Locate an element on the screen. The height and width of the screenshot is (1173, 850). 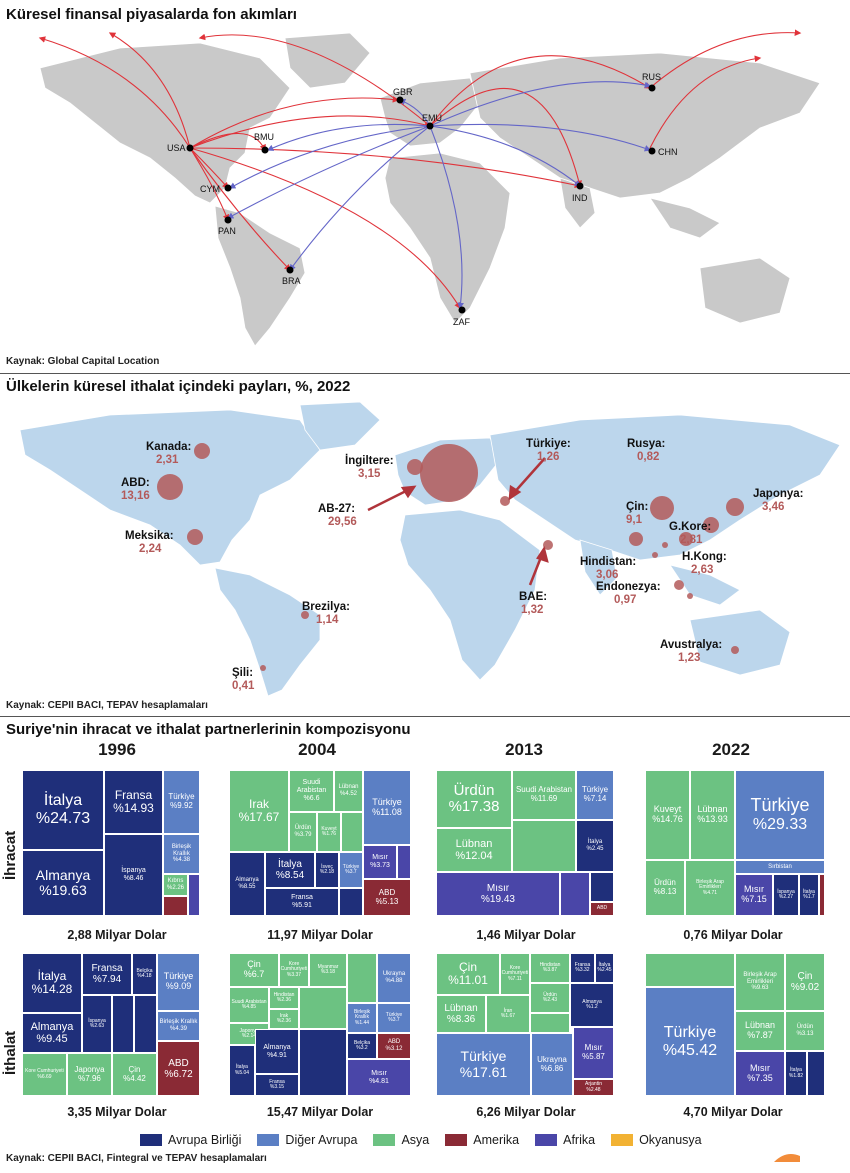
treemap-cell: Hindistan %2.36 is located at coordinates (284, 998).